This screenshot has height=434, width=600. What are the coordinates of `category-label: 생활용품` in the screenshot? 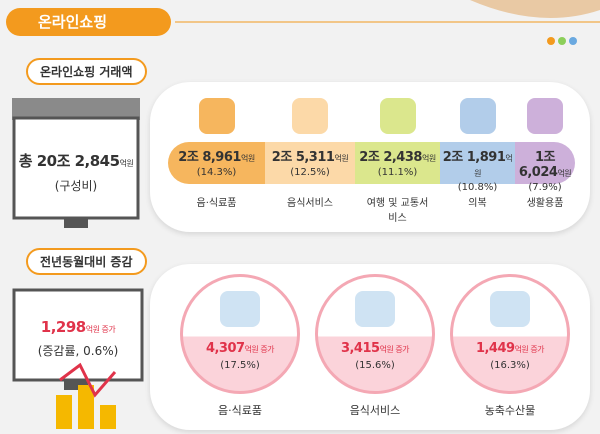 It's located at (545, 203).